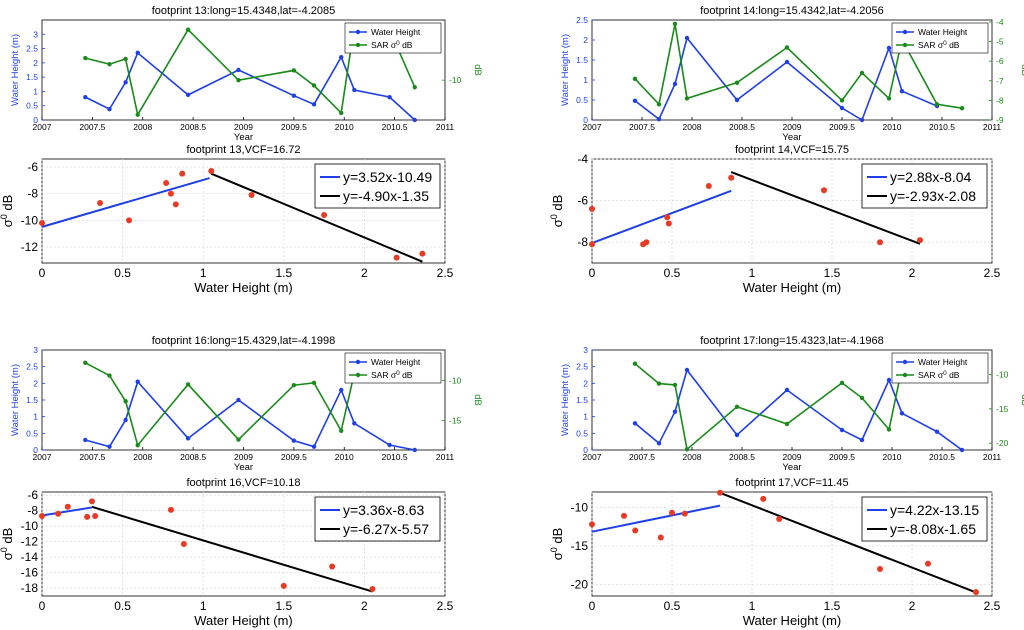 The width and height of the screenshot is (1024, 630). Describe the element at coordinates (294, 457) in the screenshot. I see `x-tick-label: 2009.5` at that location.